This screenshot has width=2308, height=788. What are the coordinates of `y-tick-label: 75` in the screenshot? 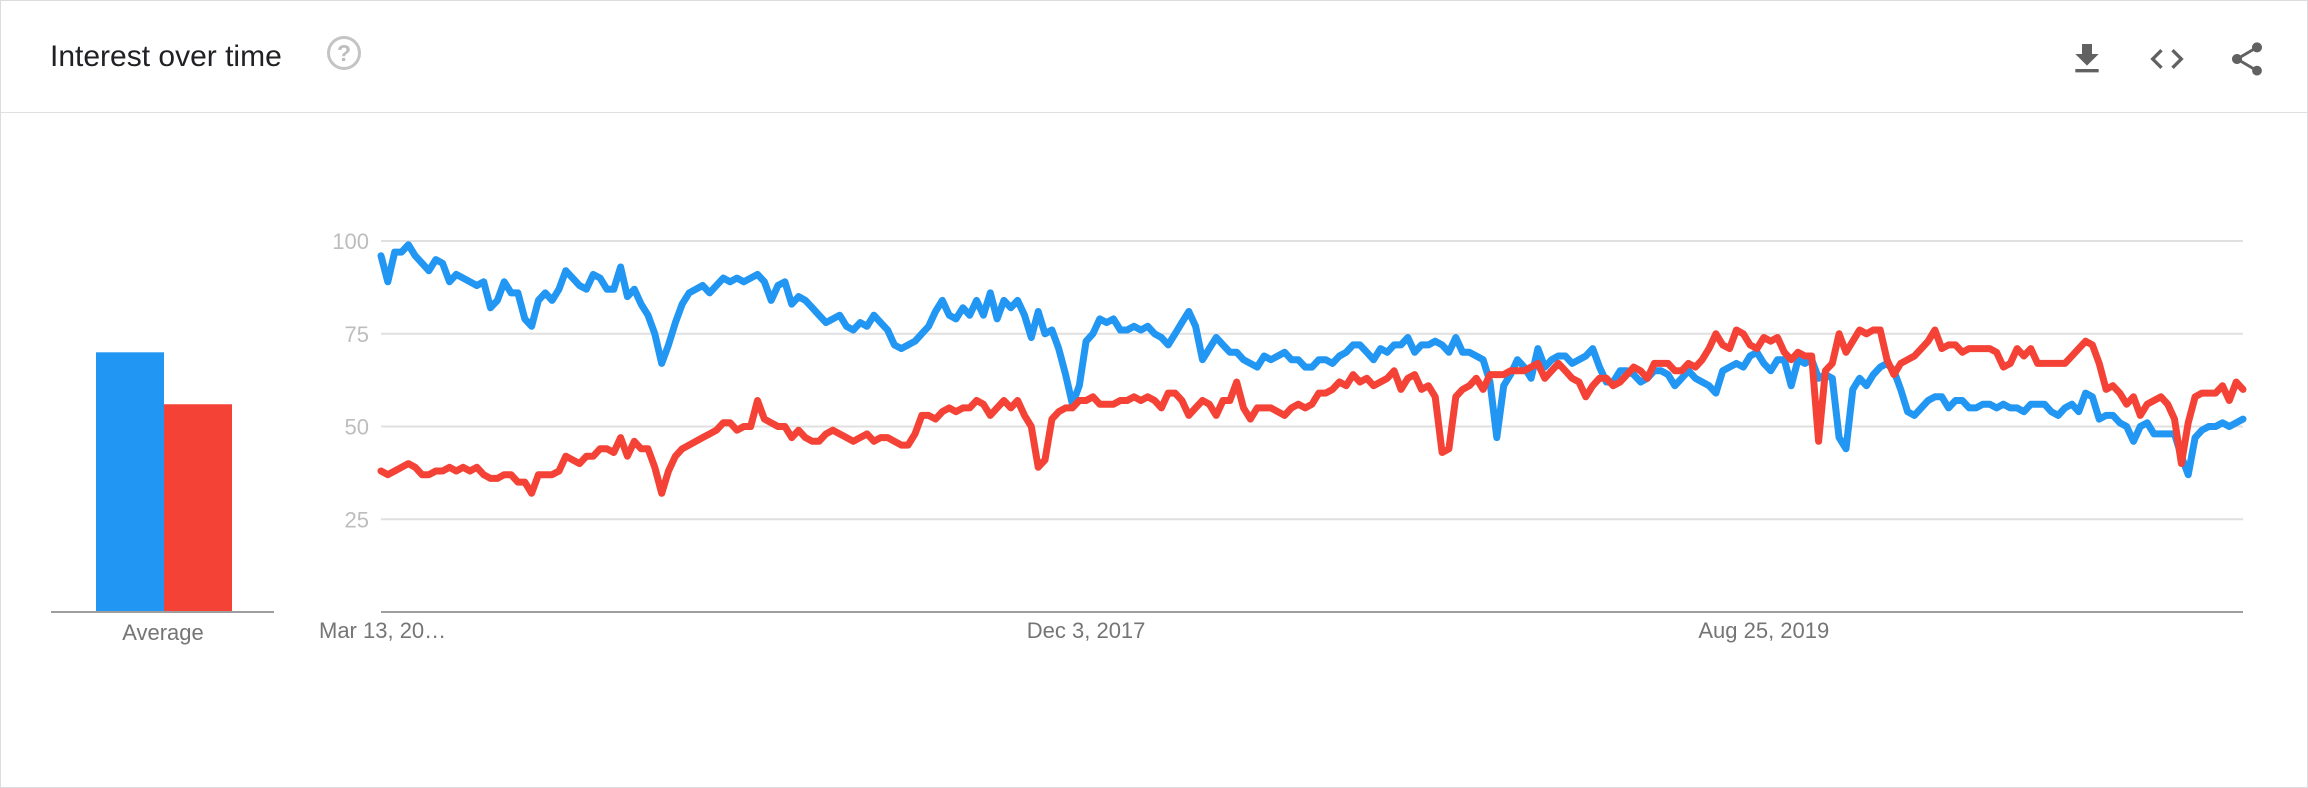 It's located at (357, 334).